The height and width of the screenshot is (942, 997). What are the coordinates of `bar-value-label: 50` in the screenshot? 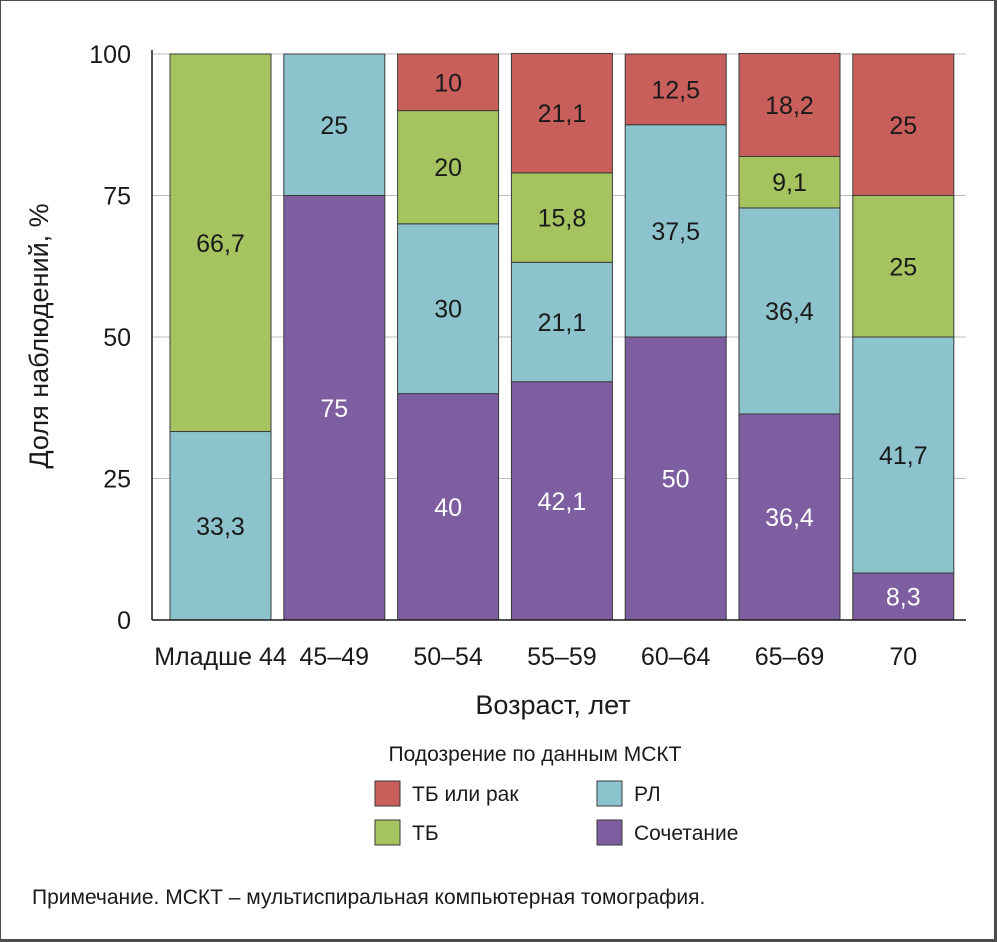 It's located at (676, 480).